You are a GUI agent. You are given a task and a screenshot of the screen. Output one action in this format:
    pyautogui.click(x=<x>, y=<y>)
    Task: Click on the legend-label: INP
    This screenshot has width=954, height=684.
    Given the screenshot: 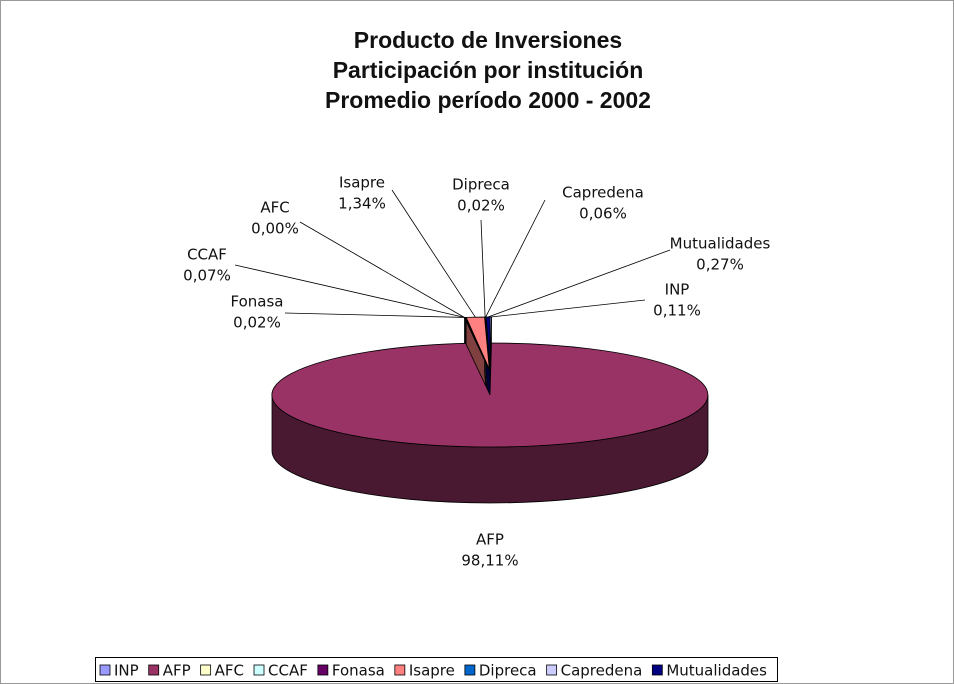 What is the action you would take?
    pyautogui.click(x=126, y=671)
    